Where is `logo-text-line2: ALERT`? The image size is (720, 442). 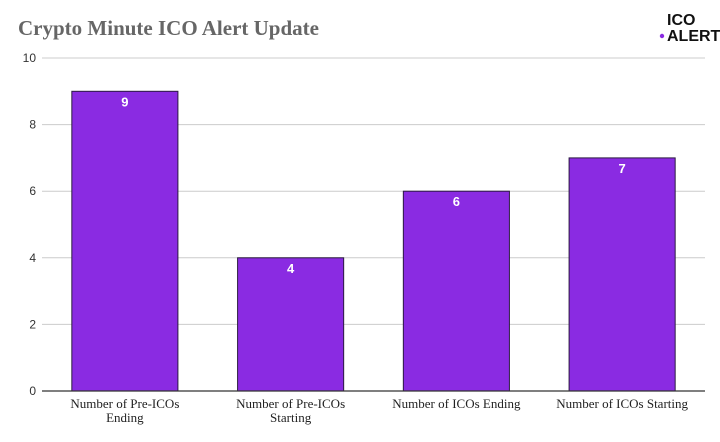 logo-text-line2: ALERT is located at coordinates (693, 36).